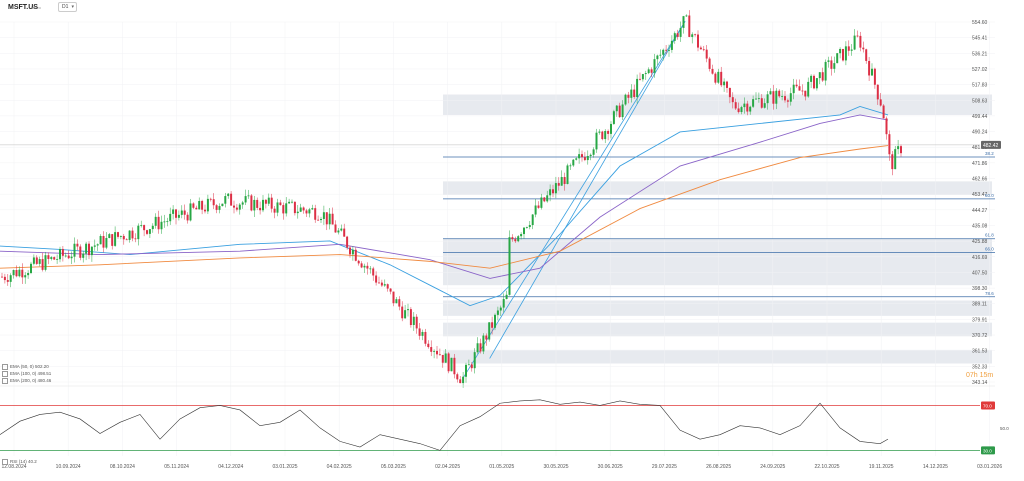 Image resolution: width=1024 pixels, height=481 pixels. What do you see at coordinates (980, 320) in the screenshot?
I see `y-tick-label: 379.91` at bounding box center [980, 320].